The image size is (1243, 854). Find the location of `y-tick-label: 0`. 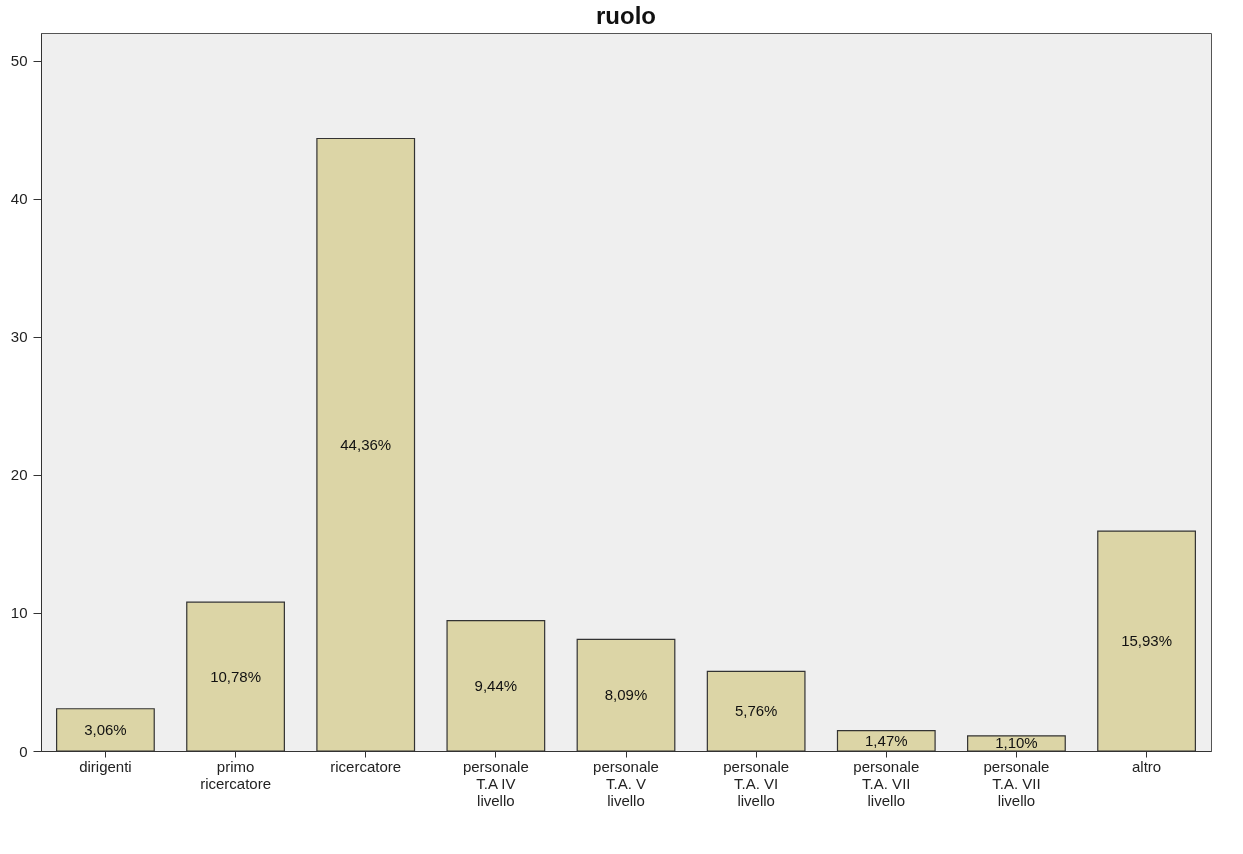

y-tick-label: 0 is located at coordinates (23, 751).